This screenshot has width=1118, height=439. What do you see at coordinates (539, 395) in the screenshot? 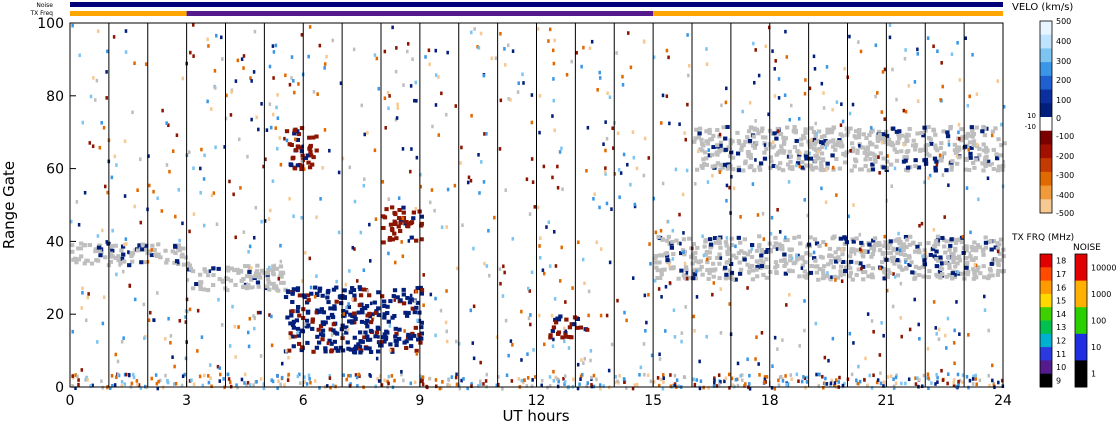
I see `x-axis-ticks: 0 3 6 9 12 15 18 21 24` at bounding box center [539, 395].